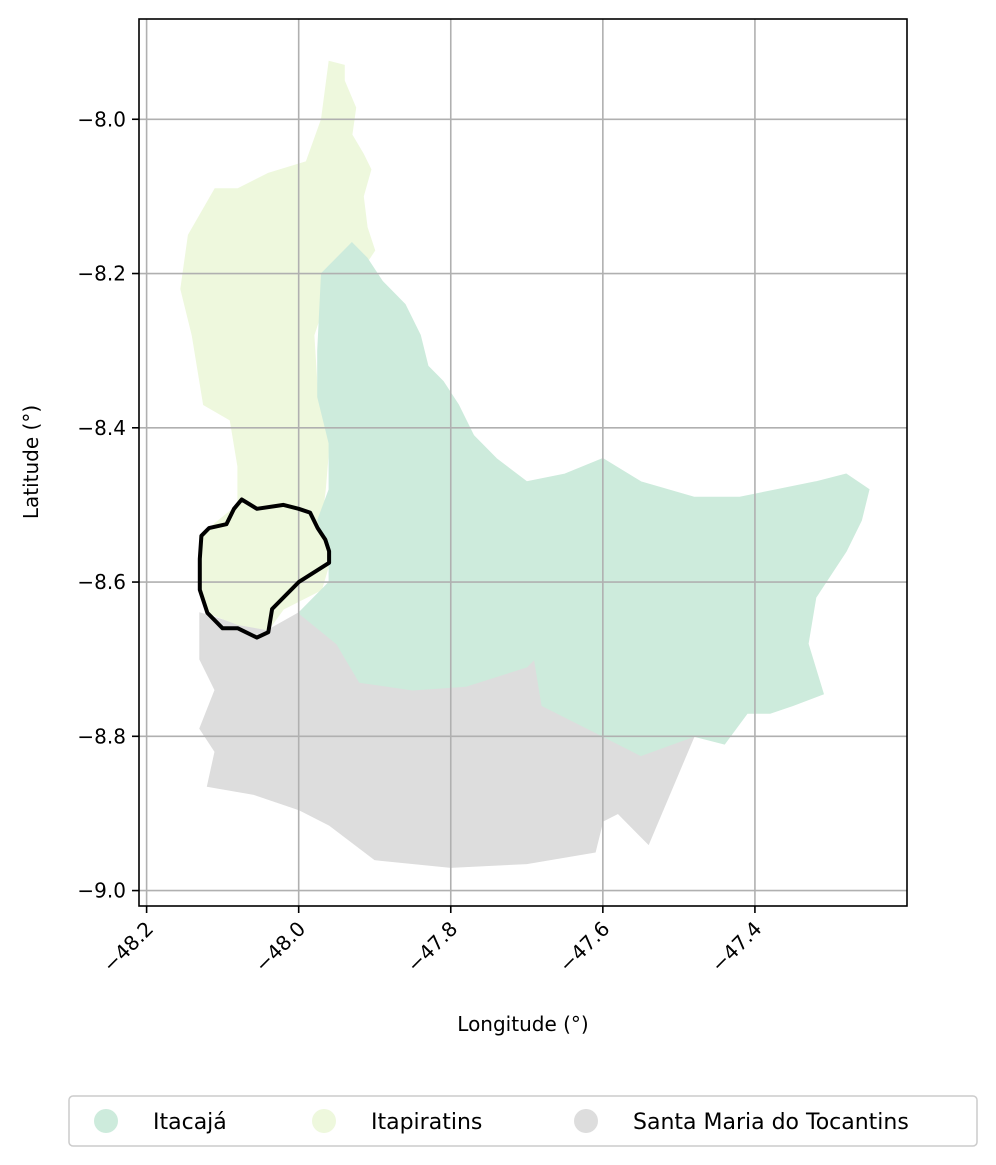 The height and width of the screenshot is (1165, 996). What do you see at coordinates (31, 462) in the screenshot?
I see `y-axis-title: Latitude (°)` at bounding box center [31, 462].